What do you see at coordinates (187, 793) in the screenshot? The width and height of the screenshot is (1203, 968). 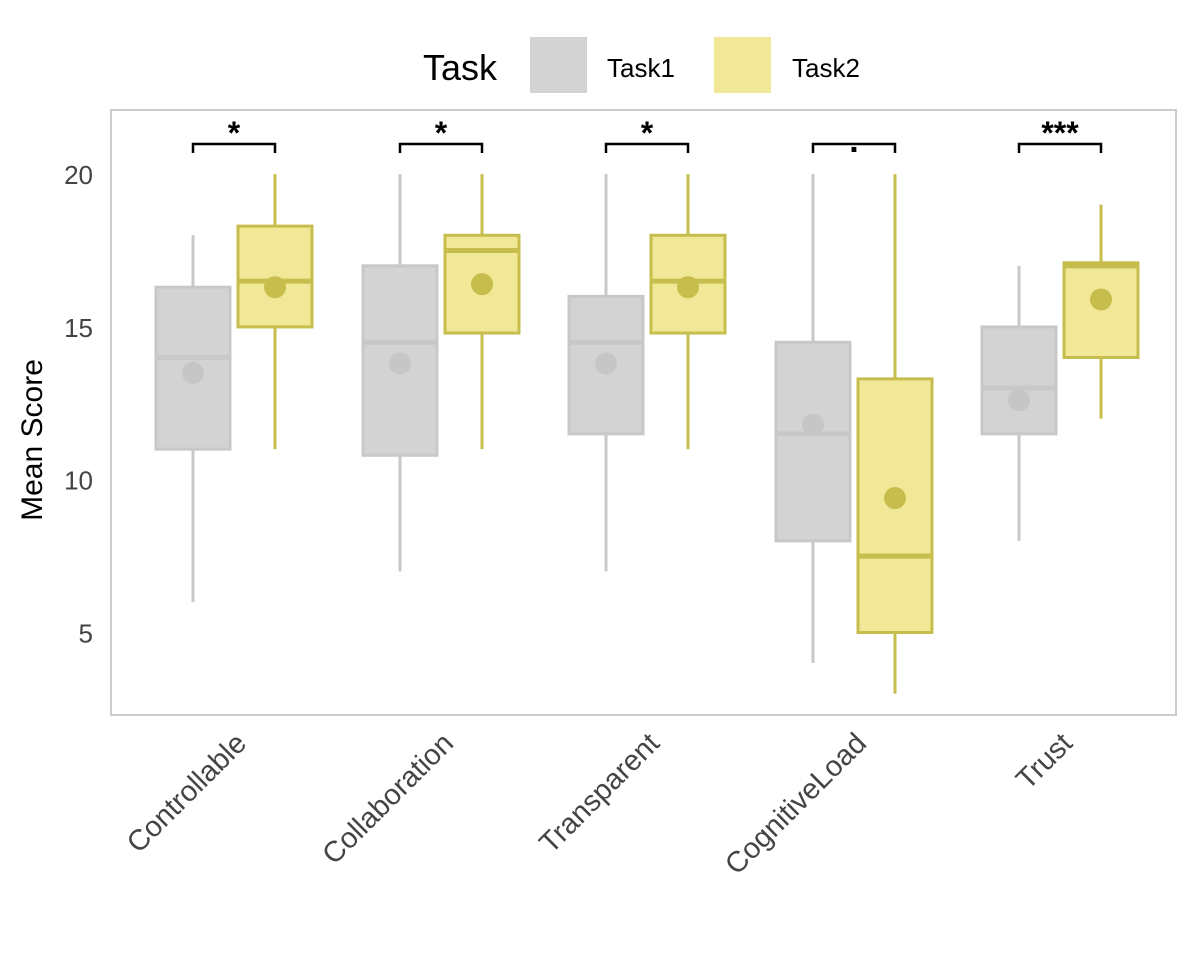 I see `x-tick-label: Controllable` at bounding box center [187, 793].